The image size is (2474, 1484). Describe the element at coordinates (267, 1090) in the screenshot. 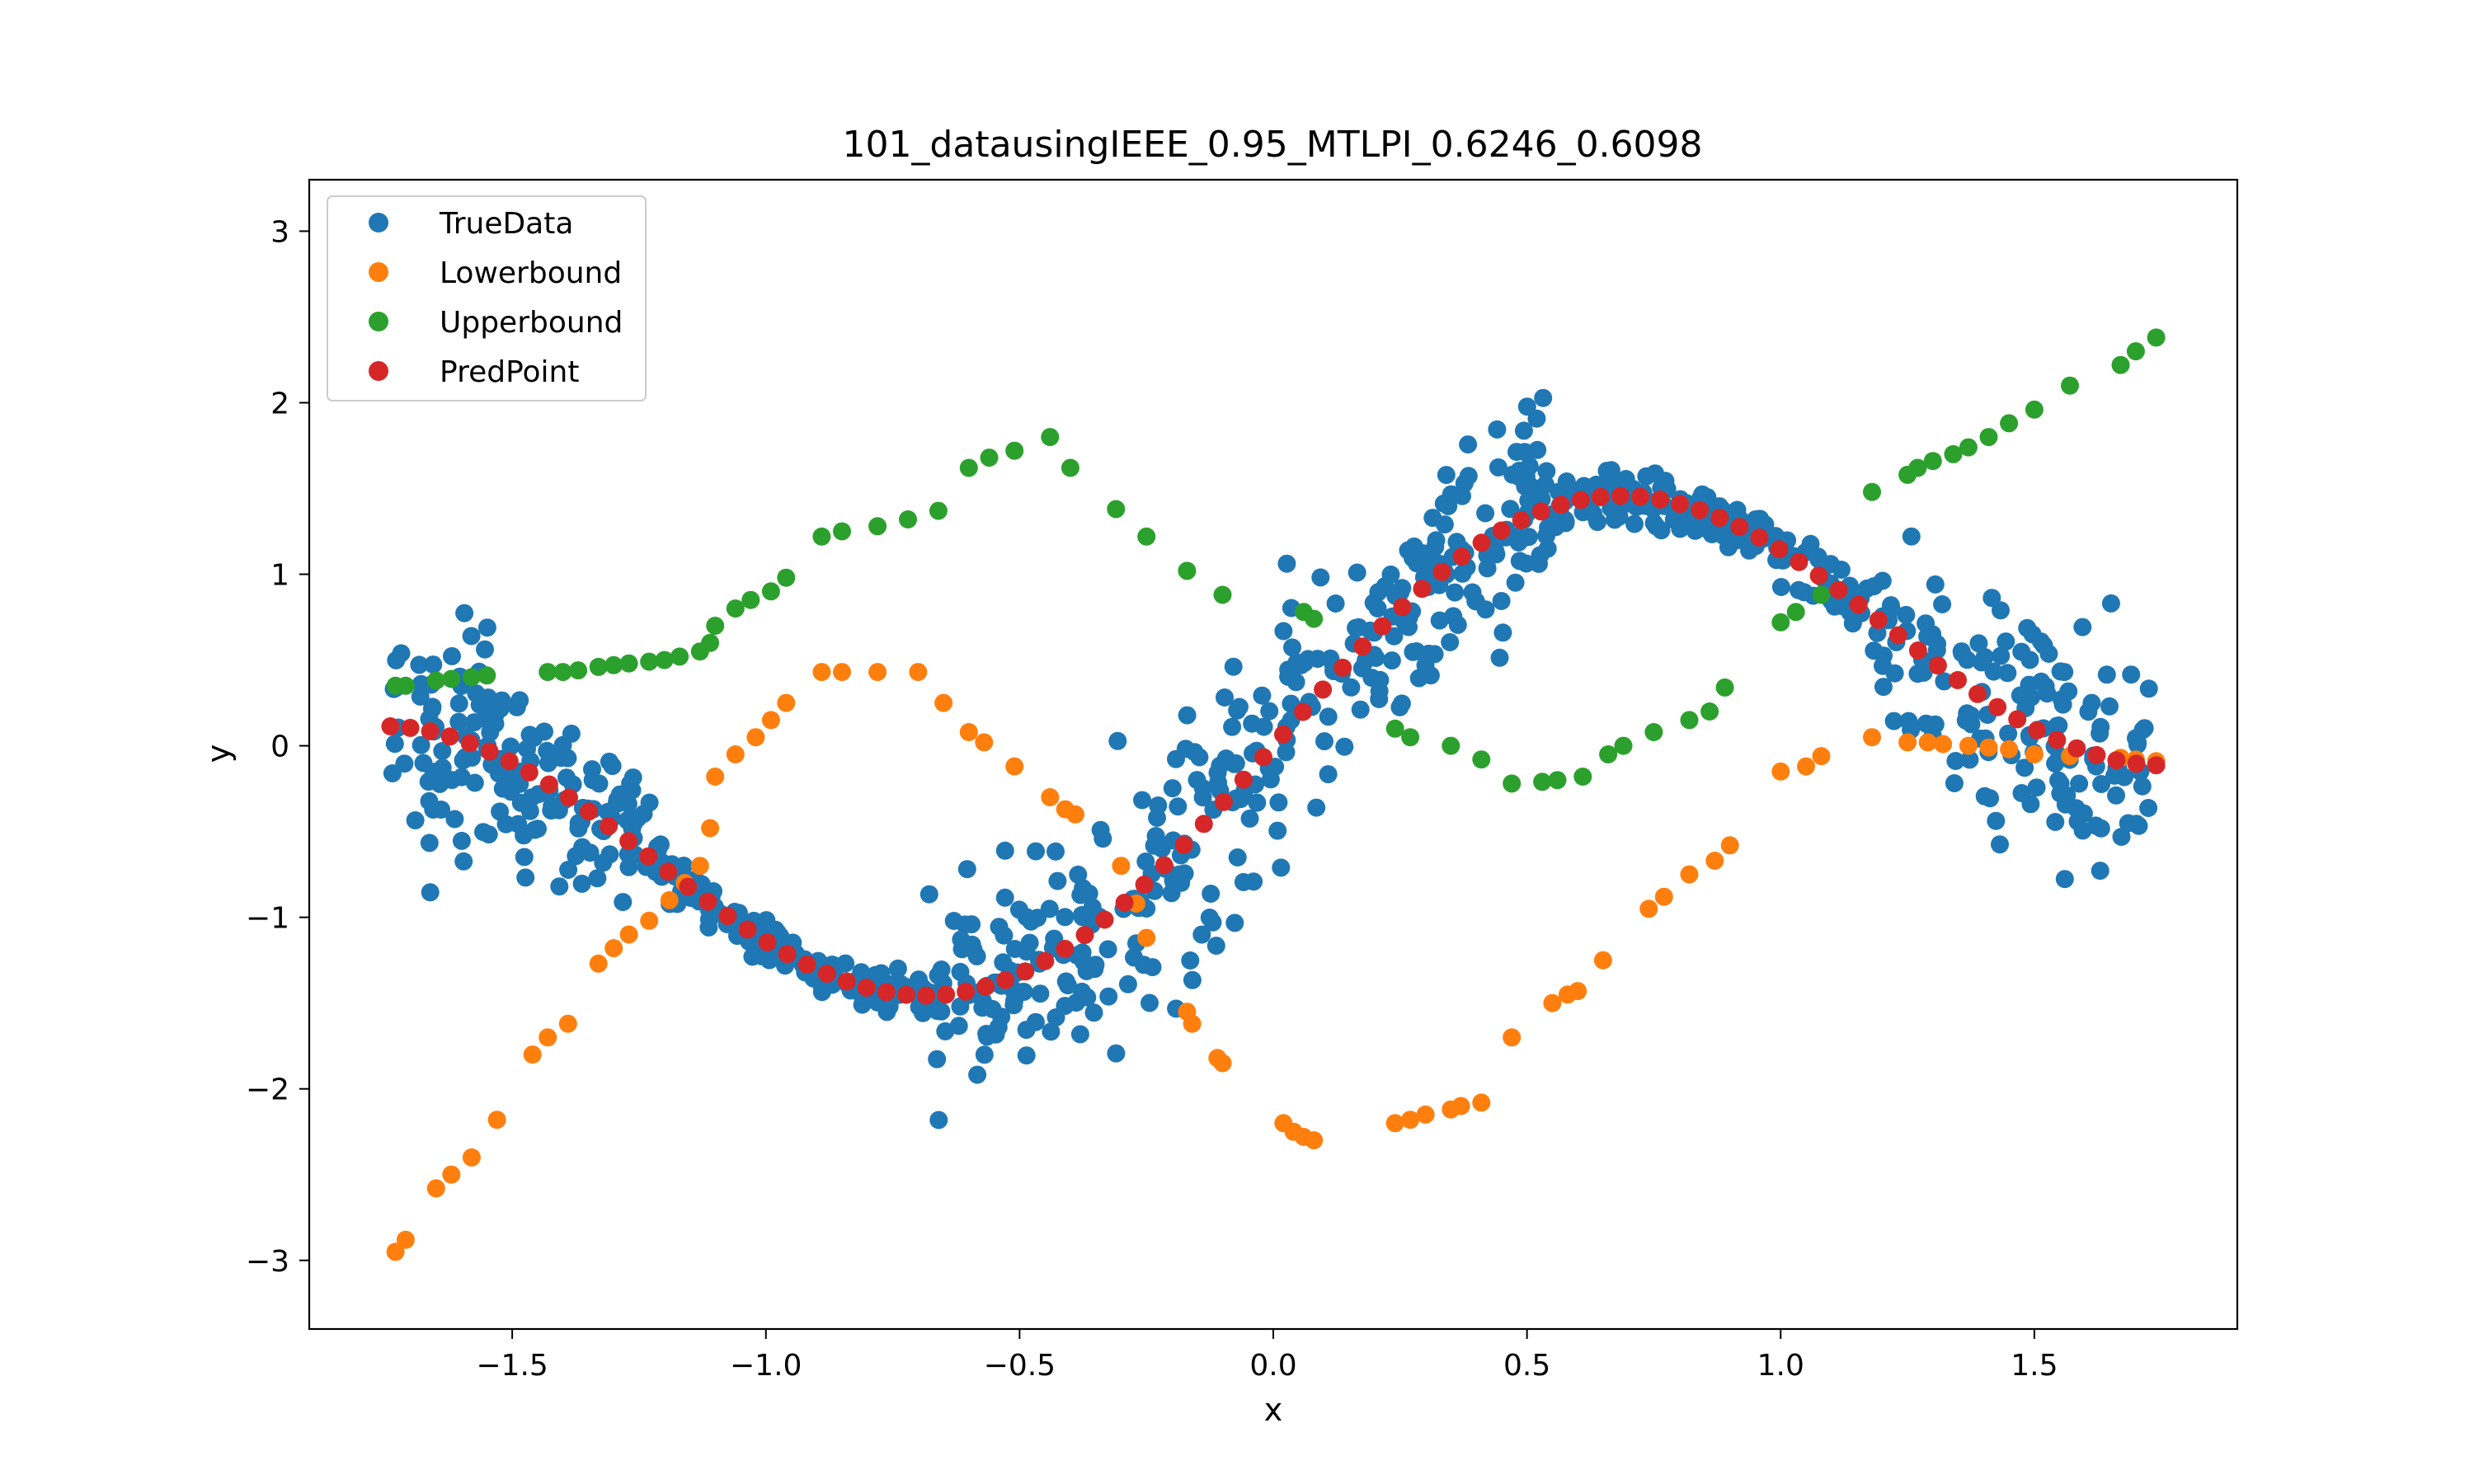

I see `y-tick-label: −2` at that location.